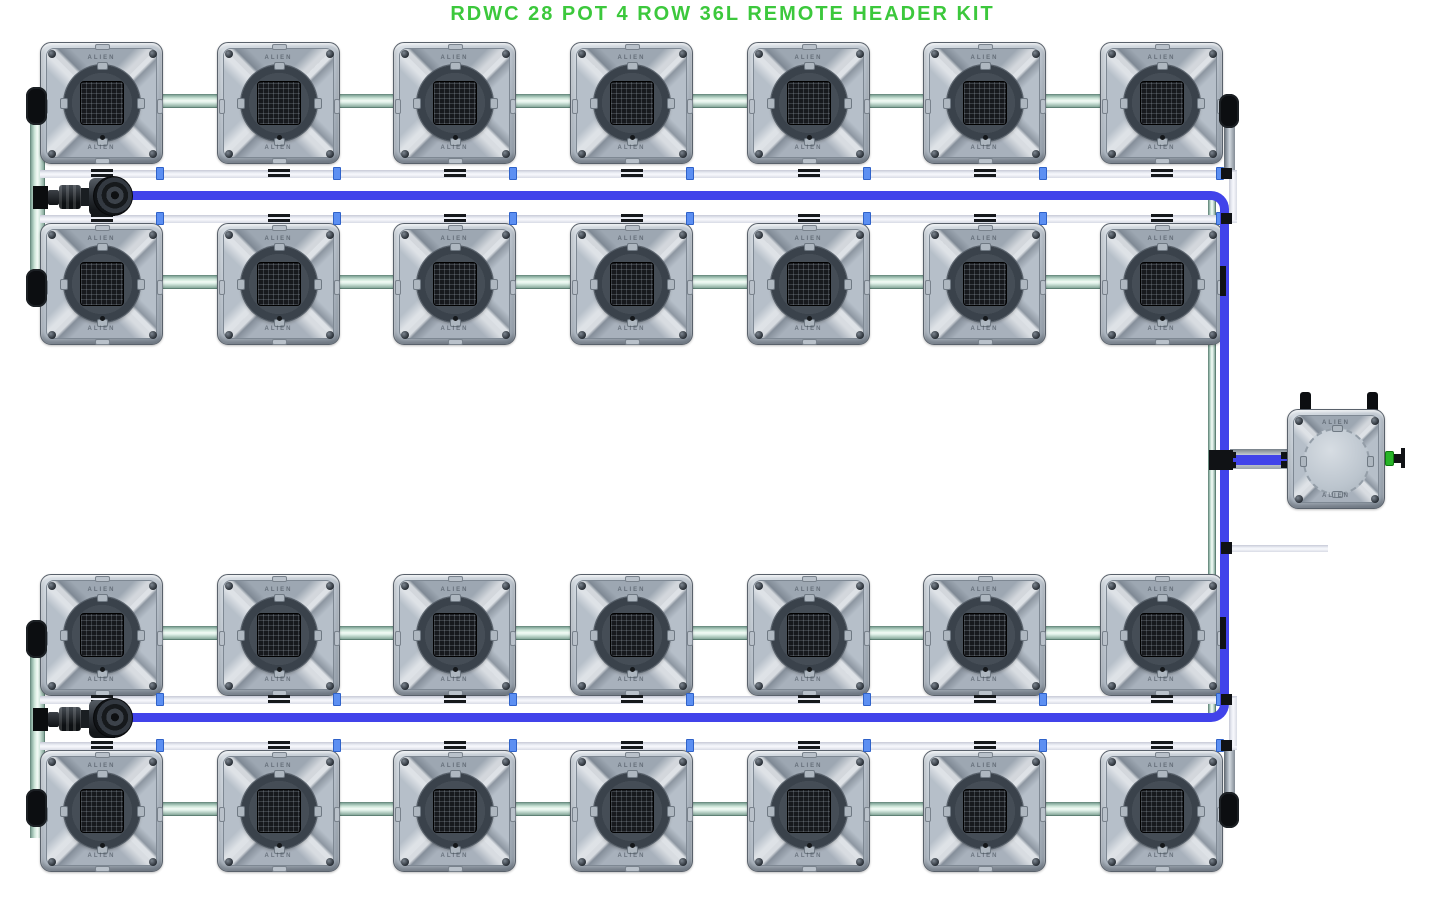 The width and height of the screenshot is (1445, 900). I want to click on pot-r3-c4: ALIEN ALIEN, so click(631, 635).